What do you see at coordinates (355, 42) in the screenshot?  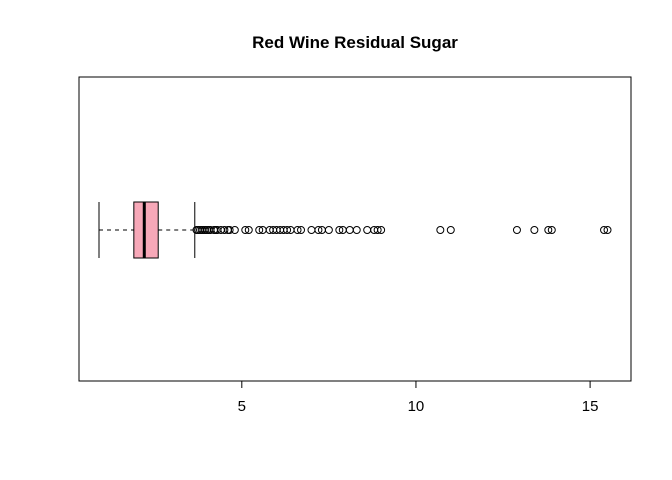 I see `chart-title: Red Wine Residual Sugar` at bounding box center [355, 42].